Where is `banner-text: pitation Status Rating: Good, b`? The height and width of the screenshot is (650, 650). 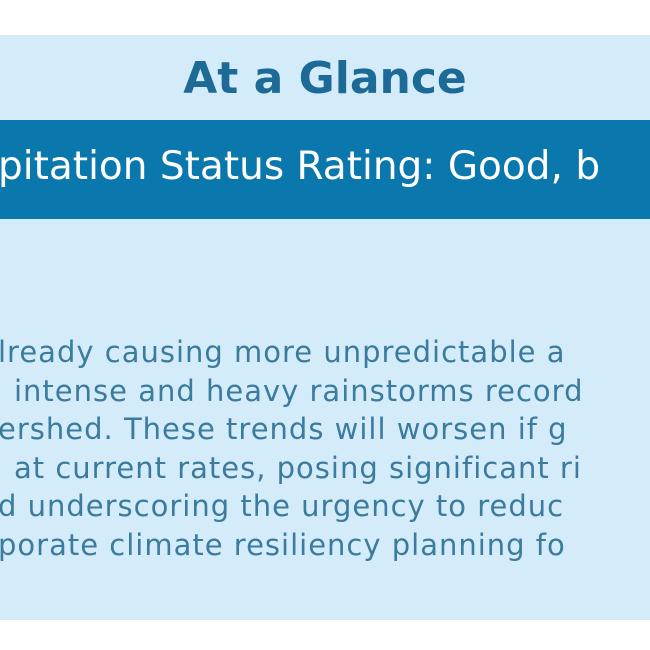 banner-text: pitation Status Rating: Good, b is located at coordinates (300, 166).